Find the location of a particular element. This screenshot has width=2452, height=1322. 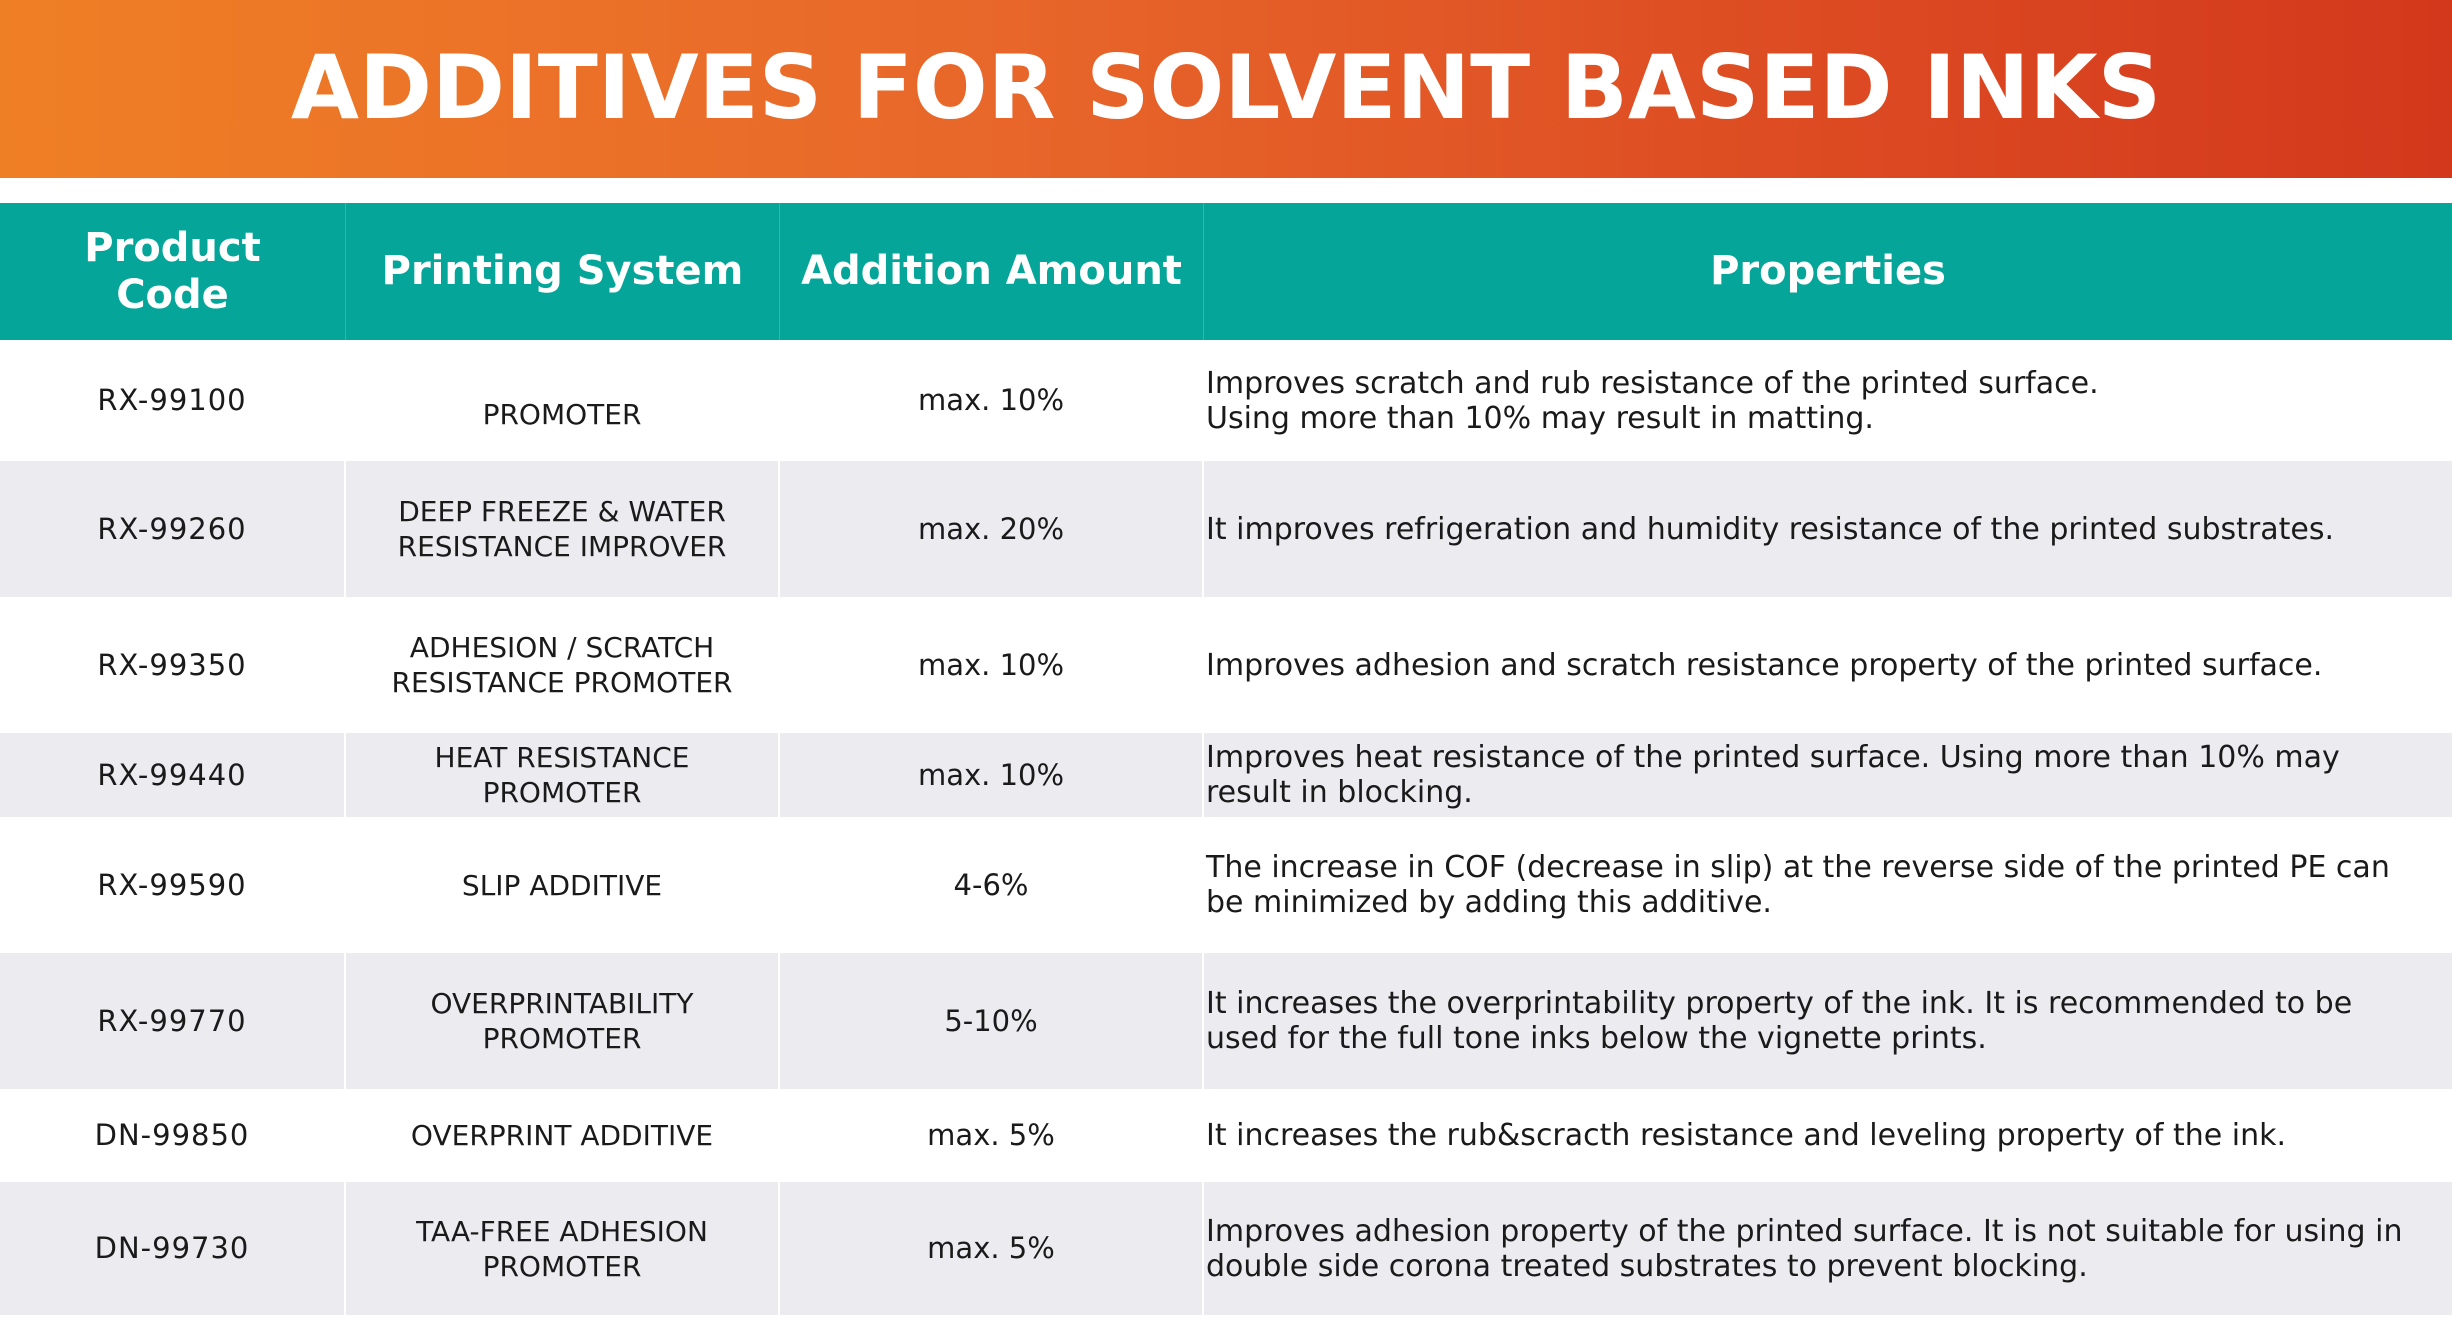

printing-system-cell-text: OVERPRINT ADDITIVE is located at coordinates (562, 1135).